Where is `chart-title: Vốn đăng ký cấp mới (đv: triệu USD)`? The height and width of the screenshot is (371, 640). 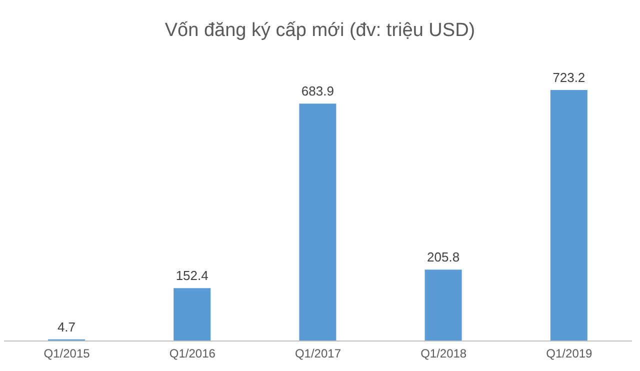 chart-title: Vốn đăng ký cấp mới (đv: triệu USD) is located at coordinates (320, 31).